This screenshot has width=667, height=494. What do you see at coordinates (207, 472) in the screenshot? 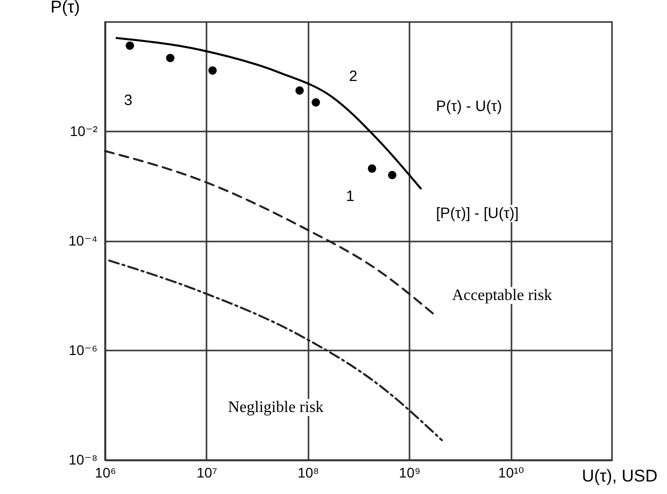
I see `x-tick-label: 10⁷` at bounding box center [207, 472].